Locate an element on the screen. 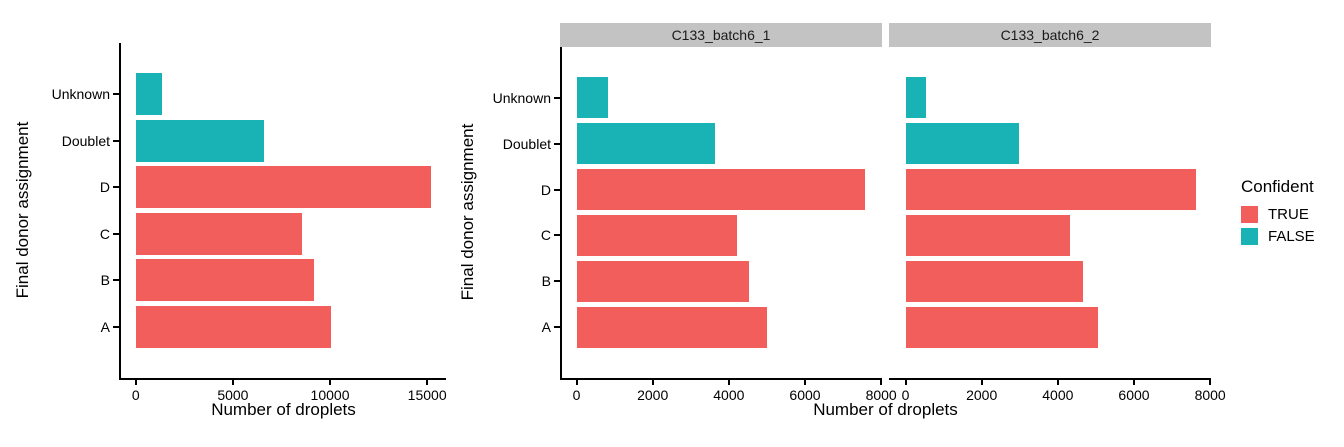 This screenshot has height=447, width=1344. facet-strip-c133-batch6-1: C133_batch6_1 is located at coordinates (721, 35).